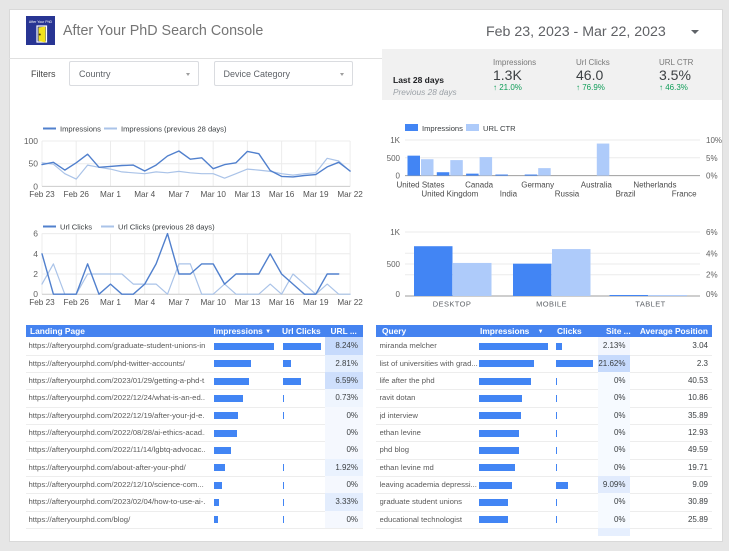 The image size is (729, 551). What do you see at coordinates (567, 194) in the screenshot?
I see `svg-text: Russia` at bounding box center [567, 194].